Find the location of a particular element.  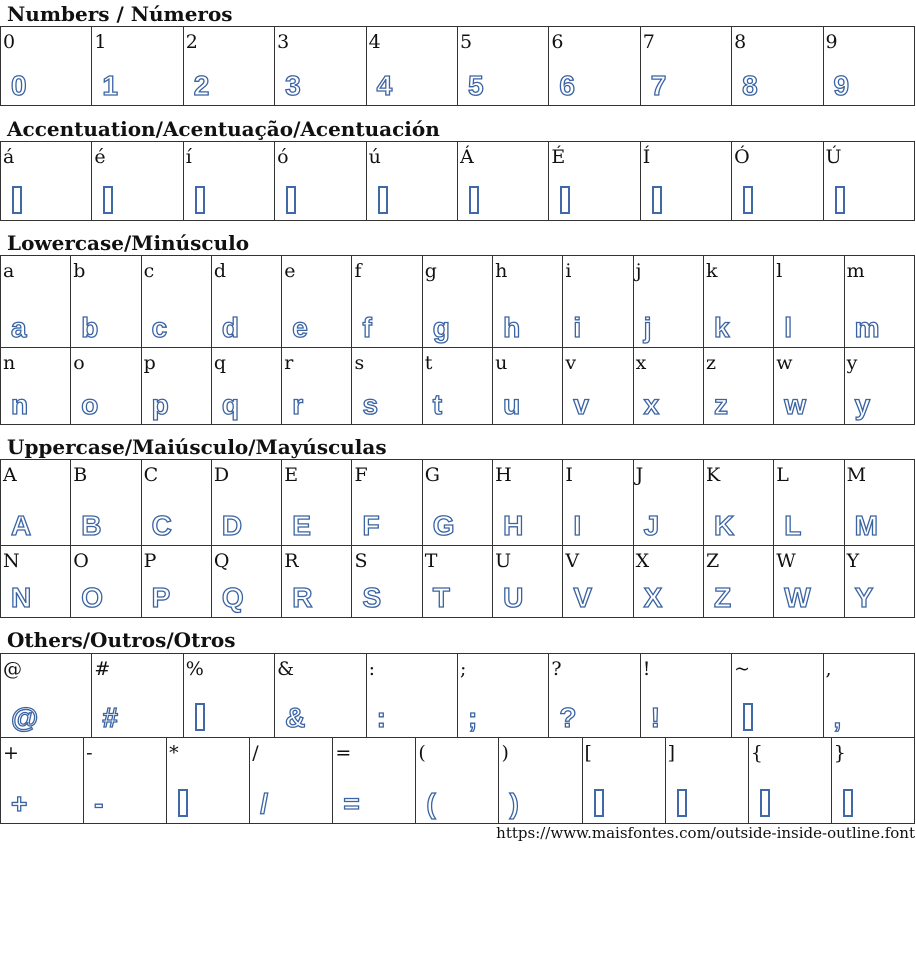

character-label: R is located at coordinates (291, 561).